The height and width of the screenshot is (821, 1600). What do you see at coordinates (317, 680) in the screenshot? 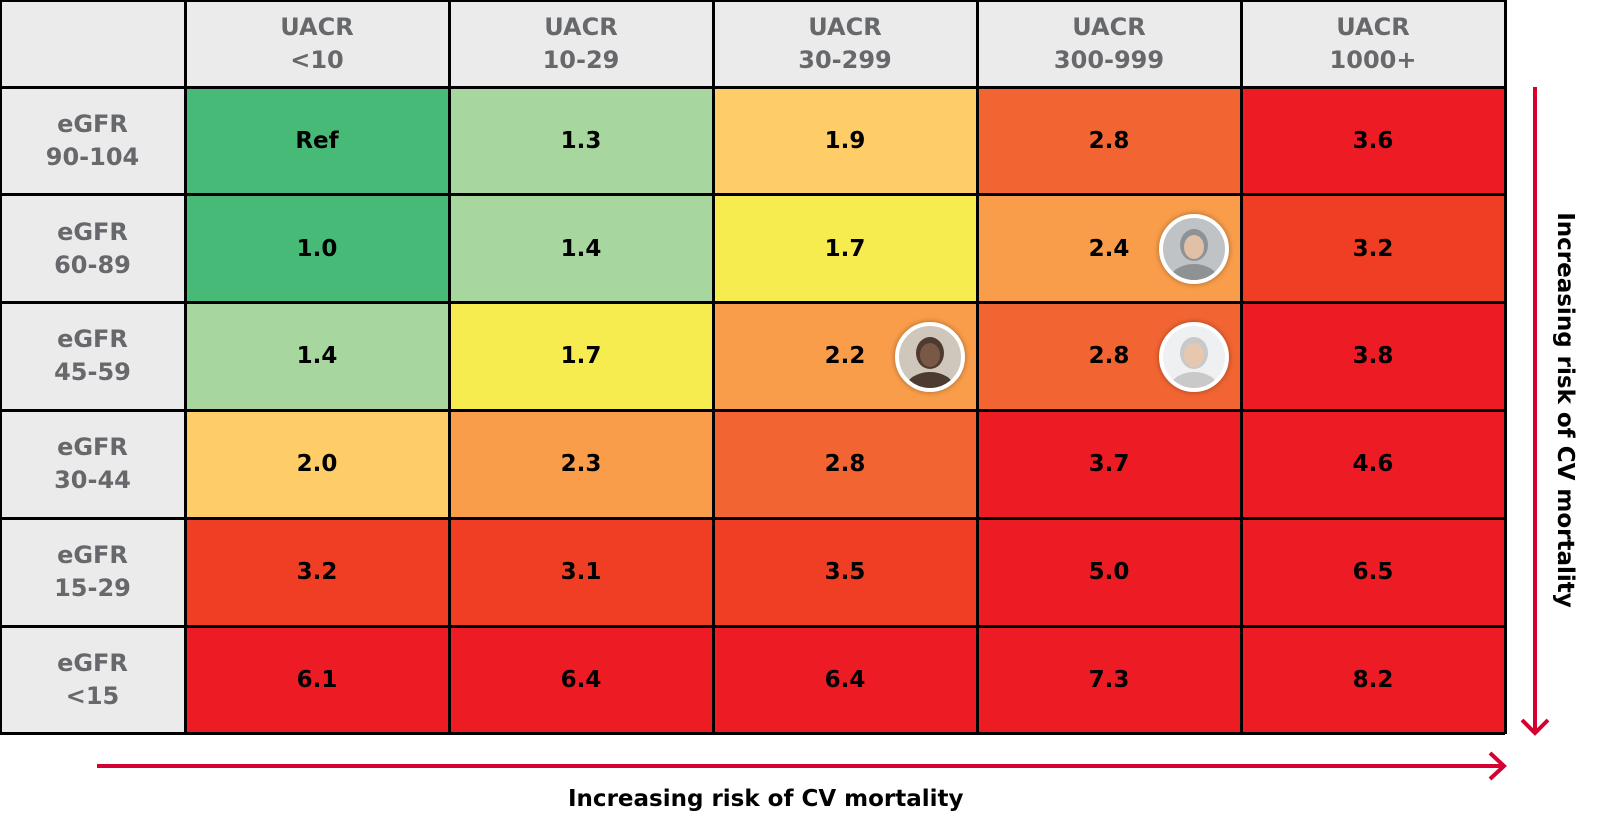
I see `heatmap-cell: 6.1` at bounding box center [317, 680].